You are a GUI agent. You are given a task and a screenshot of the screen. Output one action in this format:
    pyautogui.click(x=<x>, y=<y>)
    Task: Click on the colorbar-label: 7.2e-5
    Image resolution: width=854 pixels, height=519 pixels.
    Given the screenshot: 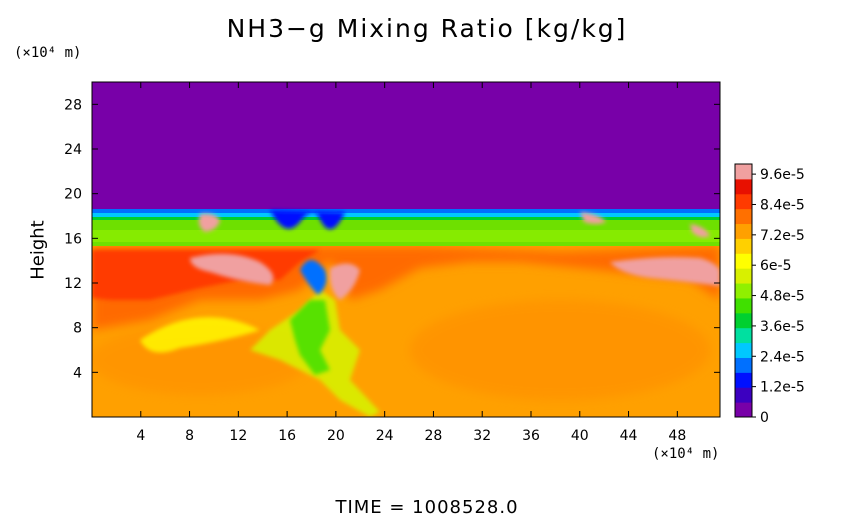 What is the action you would take?
    pyautogui.click(x=782, y=236)
    